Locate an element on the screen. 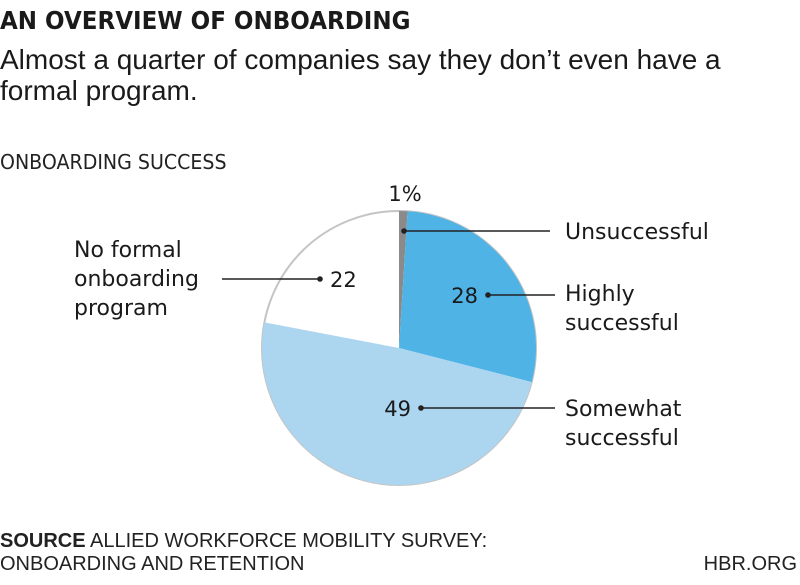 This screenshot has width=800, height=585. pie-slice-highly-successful is located at coordinates (467, 297).